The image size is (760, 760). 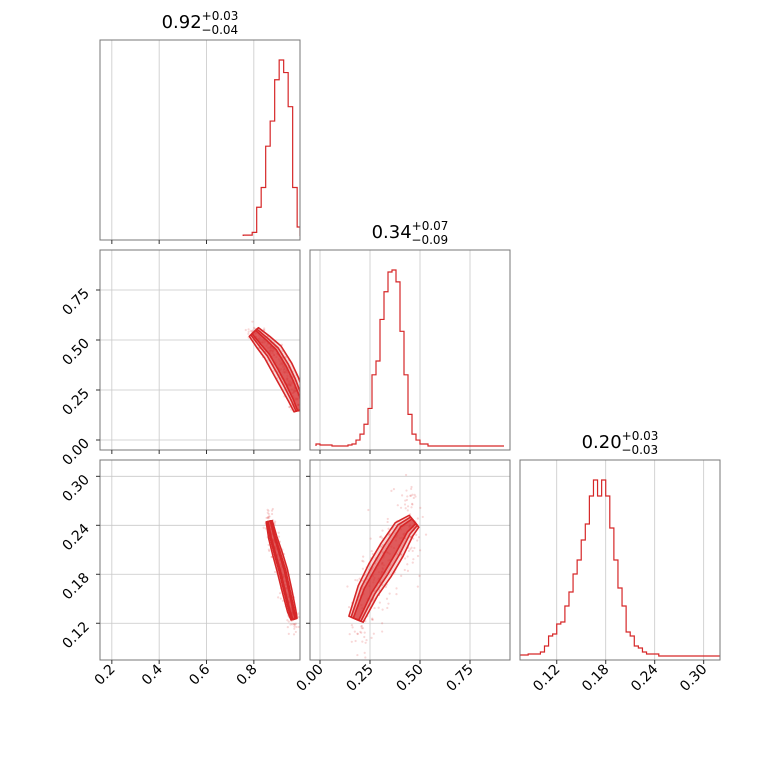 What do you see at coordinates (75, 402) in the screenshot?
I see `y-tick-label: 0.25` at bounding box center [75, 402].